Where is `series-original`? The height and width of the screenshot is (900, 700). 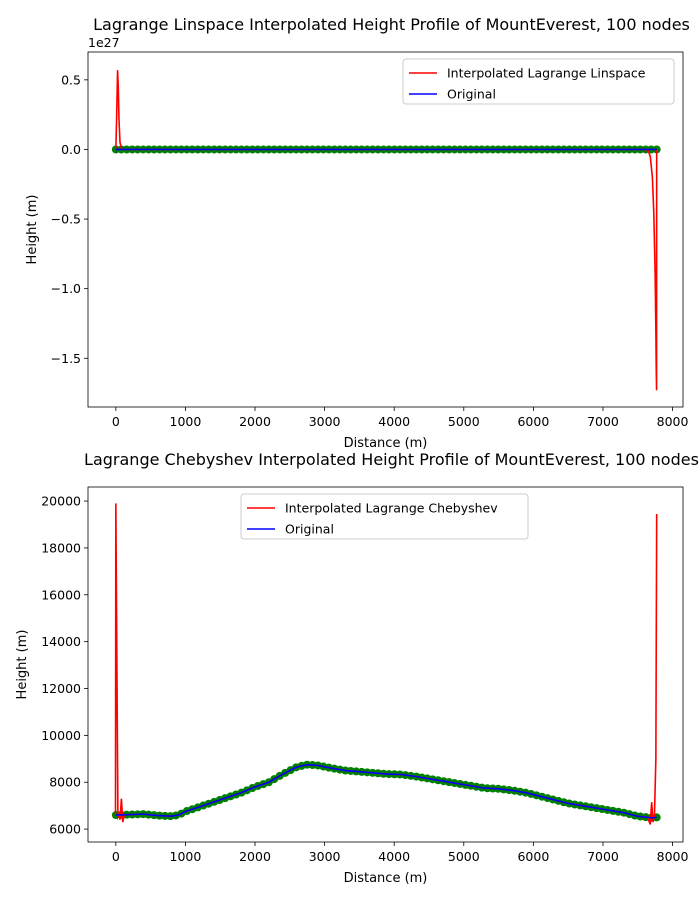 series-original is located at coordinates (386, 791).